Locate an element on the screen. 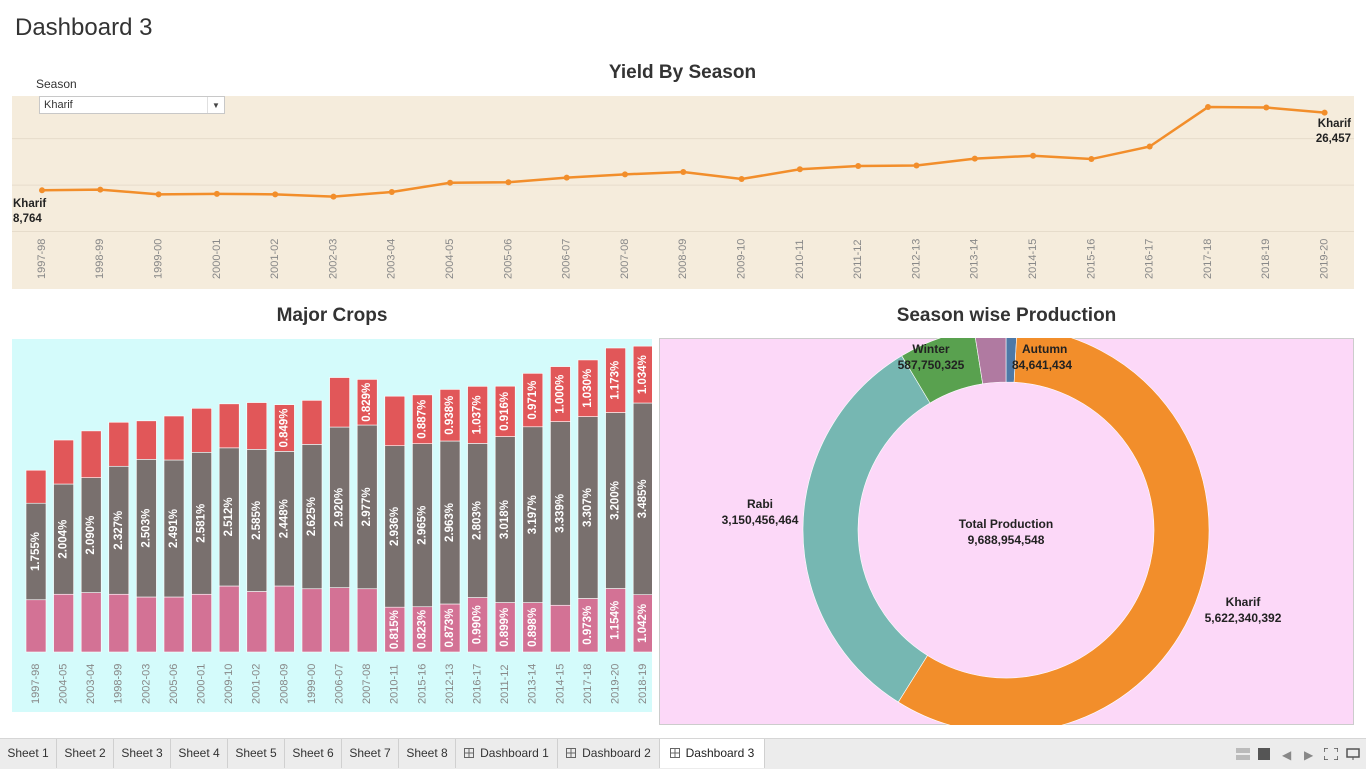 The height and width of the screenshot is (769, 1366). x-tick-label: 2011-12 is located at coordinates (505, 684).